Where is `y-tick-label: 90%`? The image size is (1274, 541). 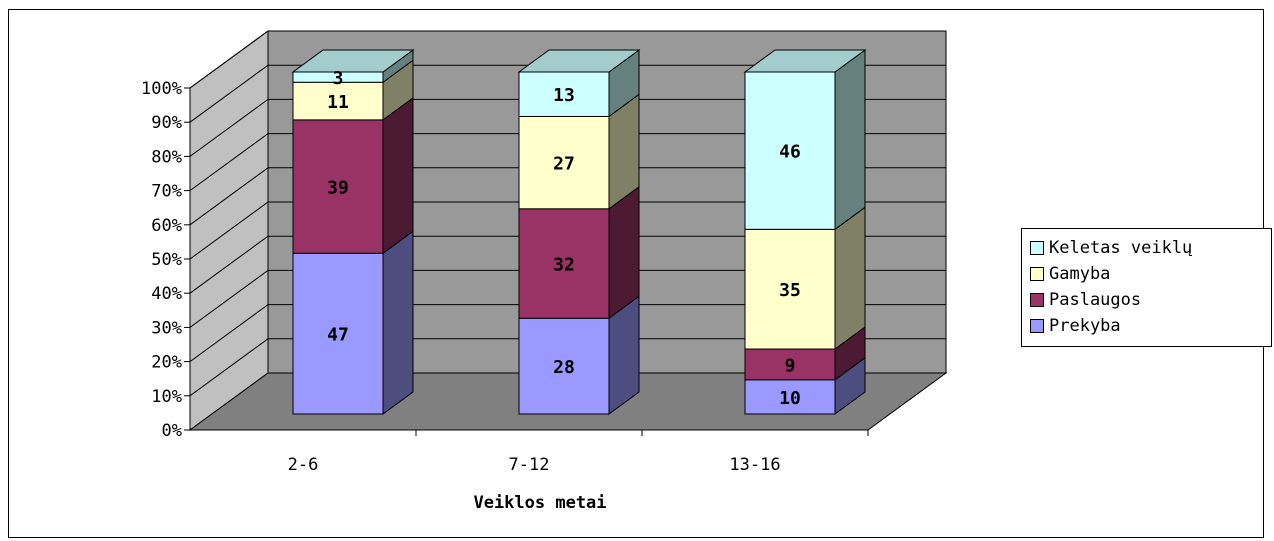 y-tick-label: 90% is located at coordinates (166, 123).